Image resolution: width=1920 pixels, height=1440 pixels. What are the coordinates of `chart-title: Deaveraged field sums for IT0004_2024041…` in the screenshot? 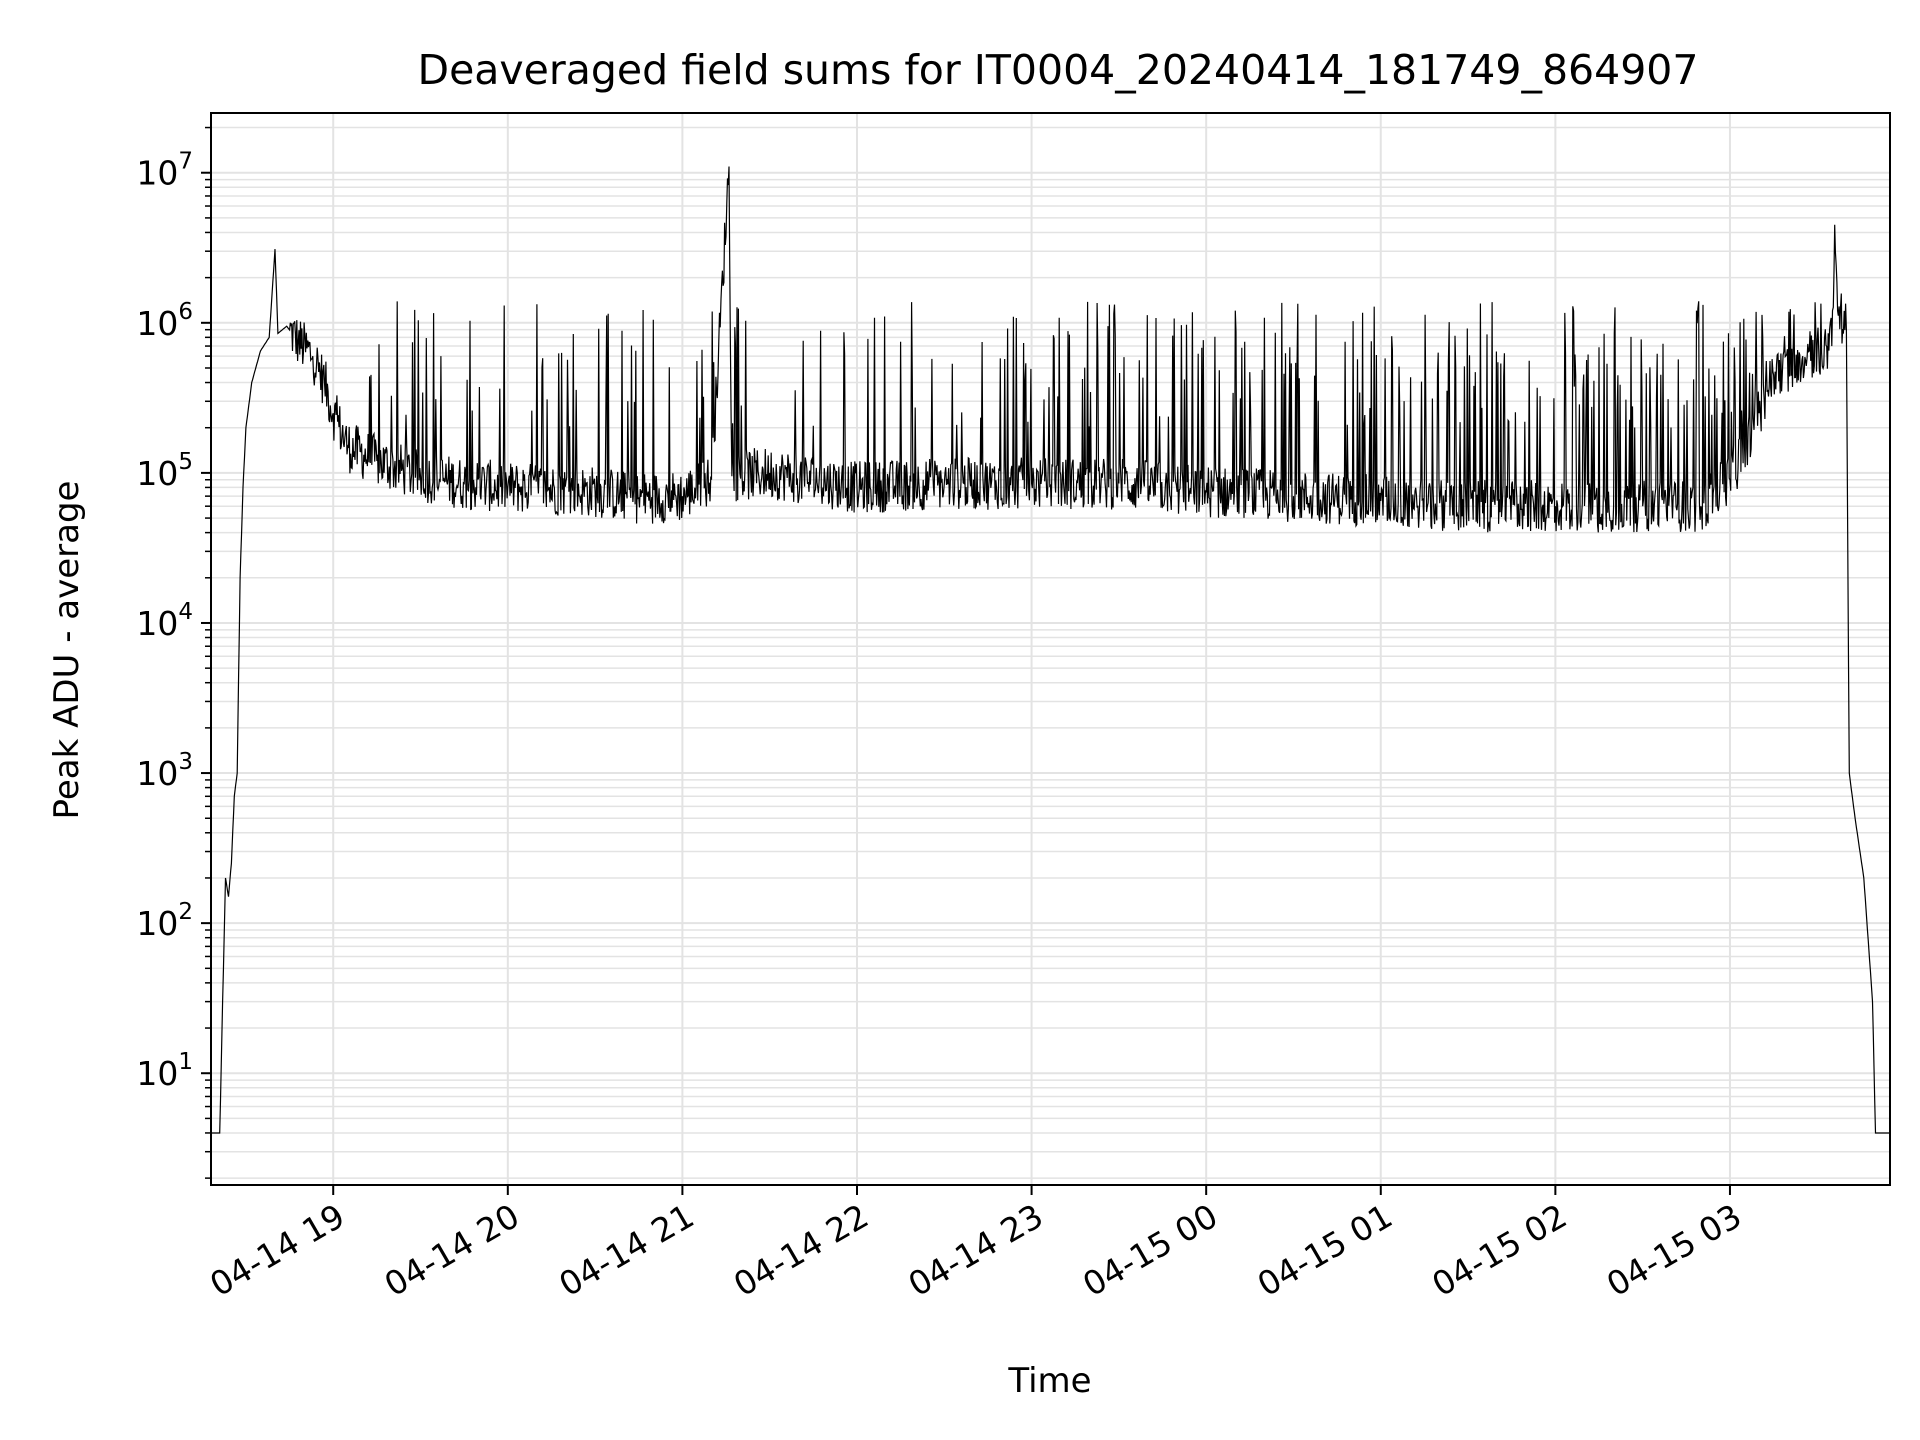 It's located at (1058, 70).